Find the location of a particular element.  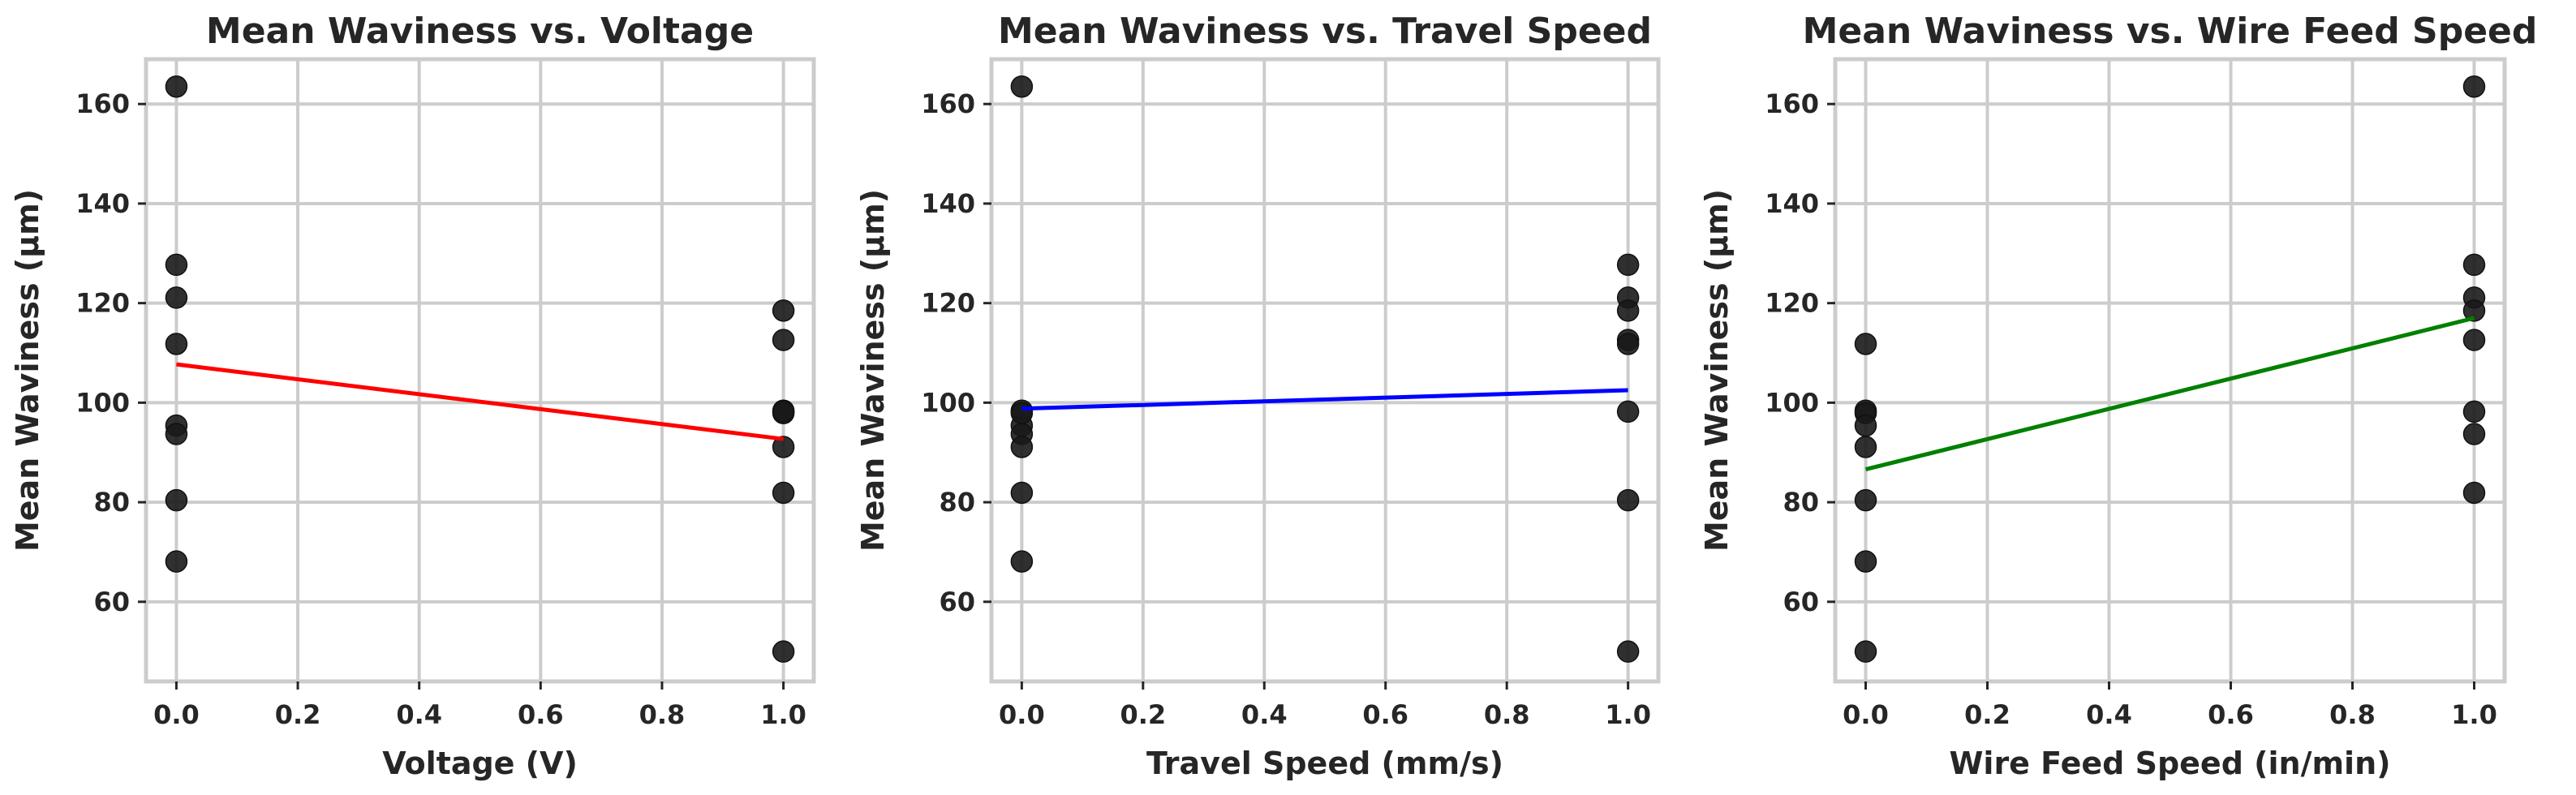

x-axis-label: Wire Feed Speed (in/min) is located at coordinates (2170, 763).